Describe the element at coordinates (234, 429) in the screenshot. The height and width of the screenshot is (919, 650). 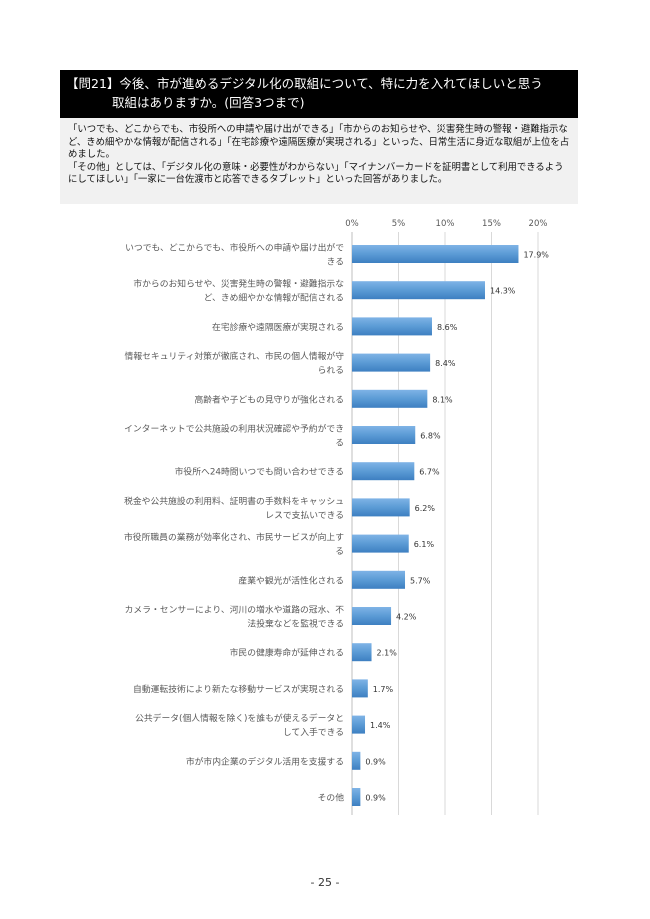
I see `category-label: インターネットで公共施設の利用状況確認や予約ができ` at that location.